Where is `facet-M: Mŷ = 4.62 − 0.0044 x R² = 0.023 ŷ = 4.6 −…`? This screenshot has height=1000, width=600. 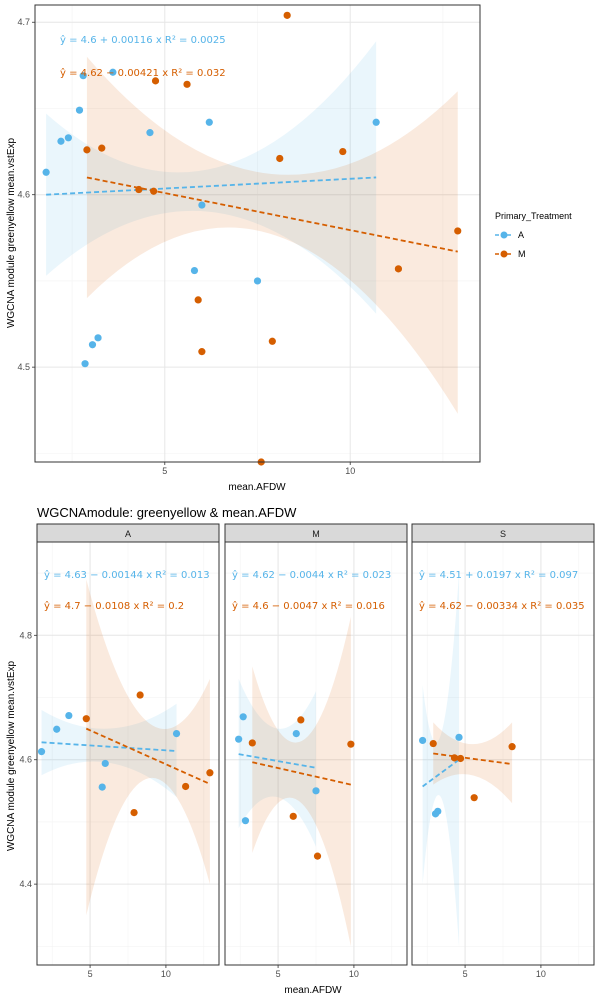
facet-M: Mŷ = 4.62 − 0.0044 x R² = 0.023 ŷ = 4.6 −… is located at coordinates (316, 751).